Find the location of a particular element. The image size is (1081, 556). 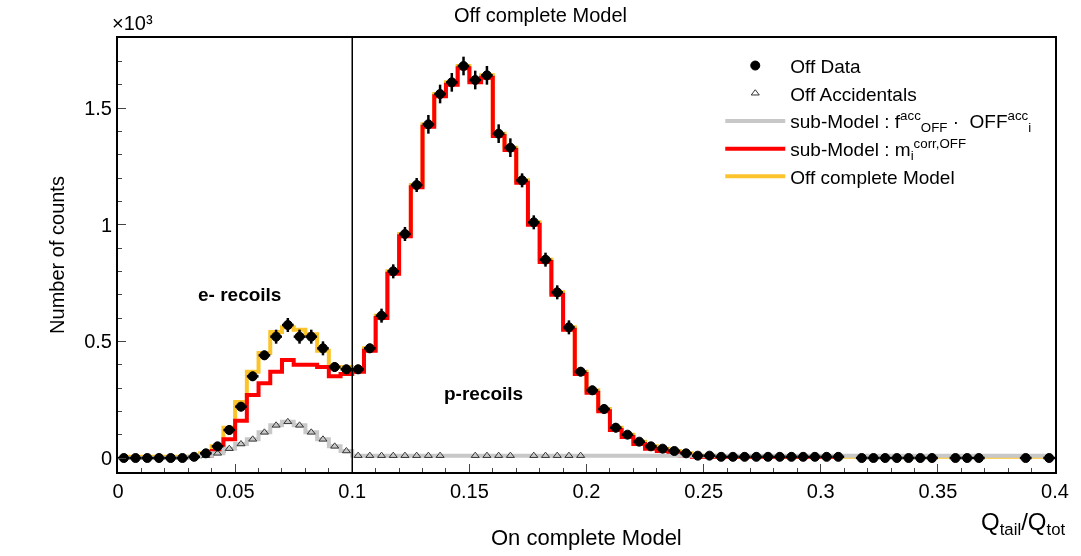

x-tick-label: 0.35 is located at coordinates (938, 491).